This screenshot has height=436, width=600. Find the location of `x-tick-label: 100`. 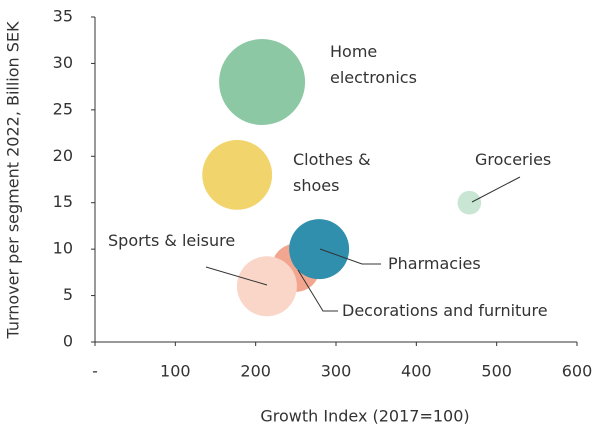

x-tick-label: 100 is located at coordinates (175, 371).